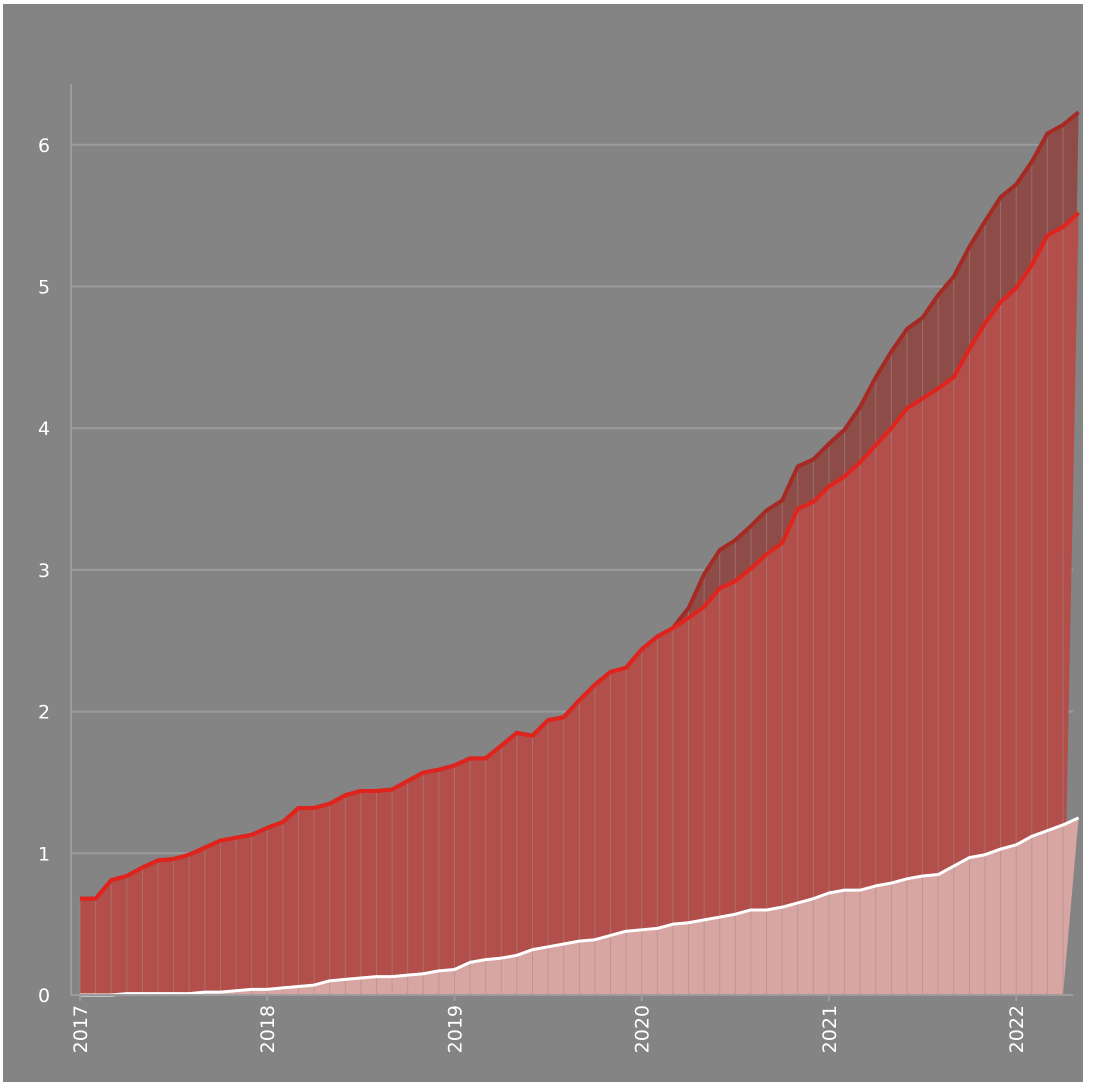 The height and width of the screenshot is (1088, 1094). I want to click on y-tick-label: 6, so click(44, 146).